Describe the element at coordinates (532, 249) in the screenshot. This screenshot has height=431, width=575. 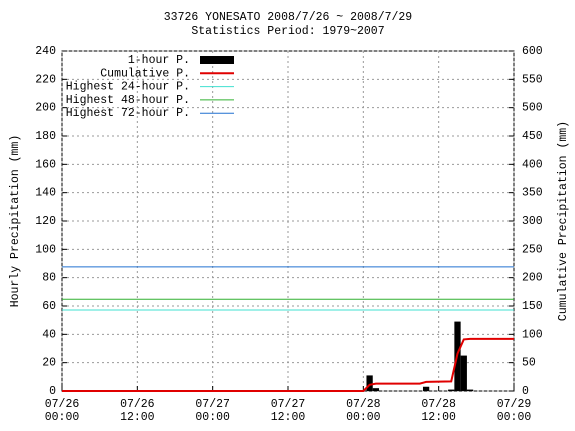
I see `y2-tick-label: 250` at that location.